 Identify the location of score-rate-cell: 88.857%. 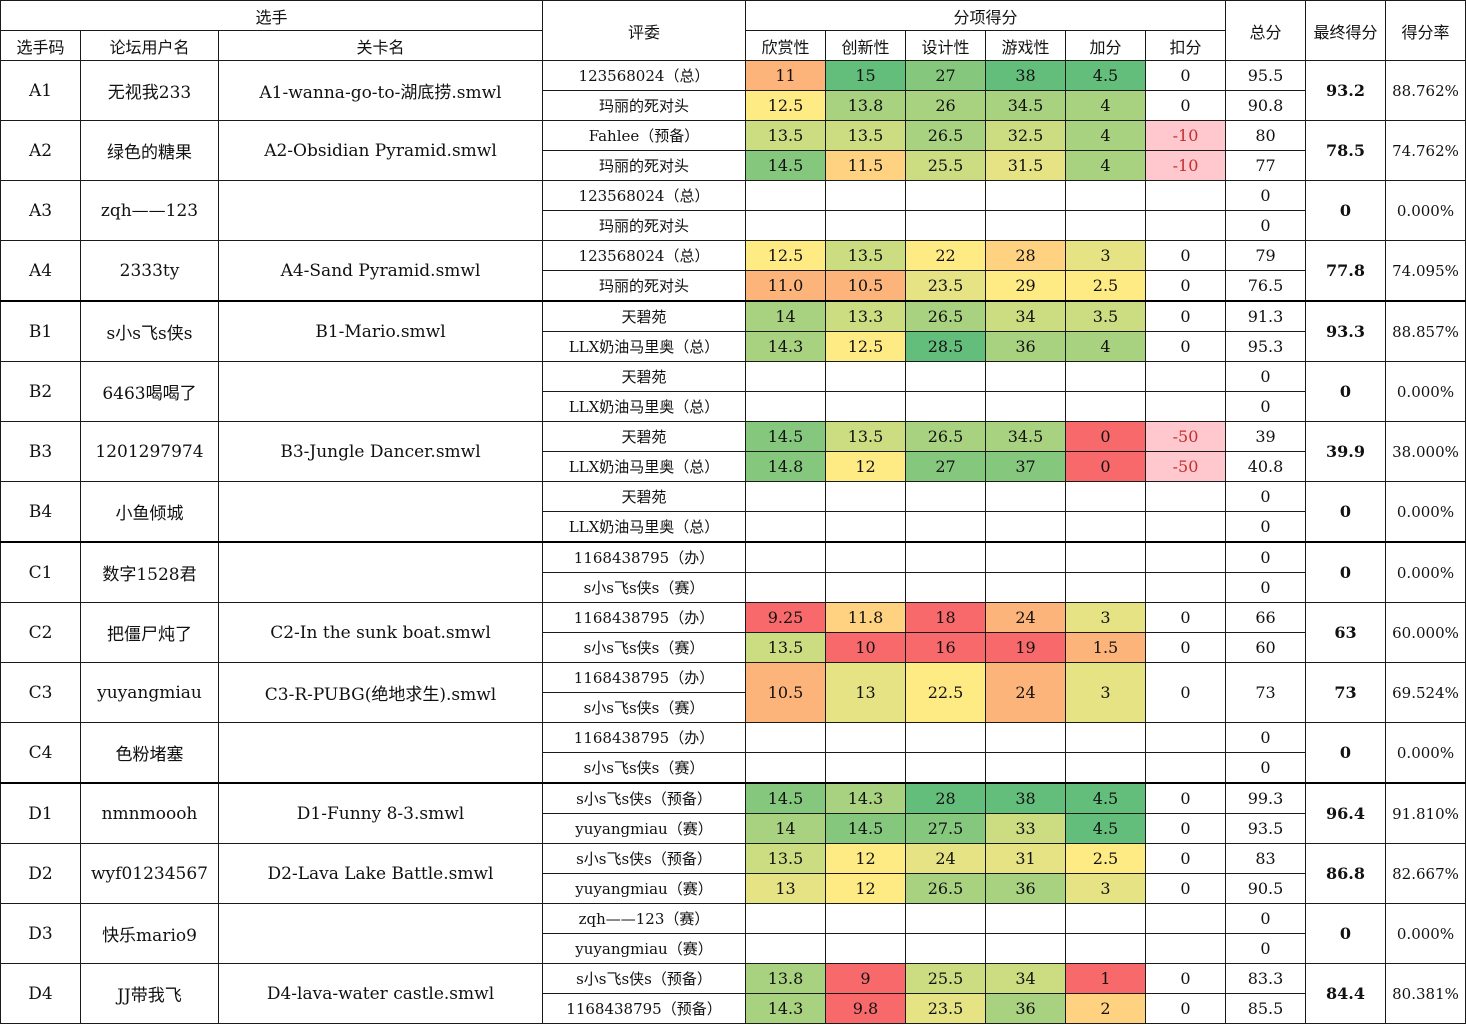
(1425, 331).